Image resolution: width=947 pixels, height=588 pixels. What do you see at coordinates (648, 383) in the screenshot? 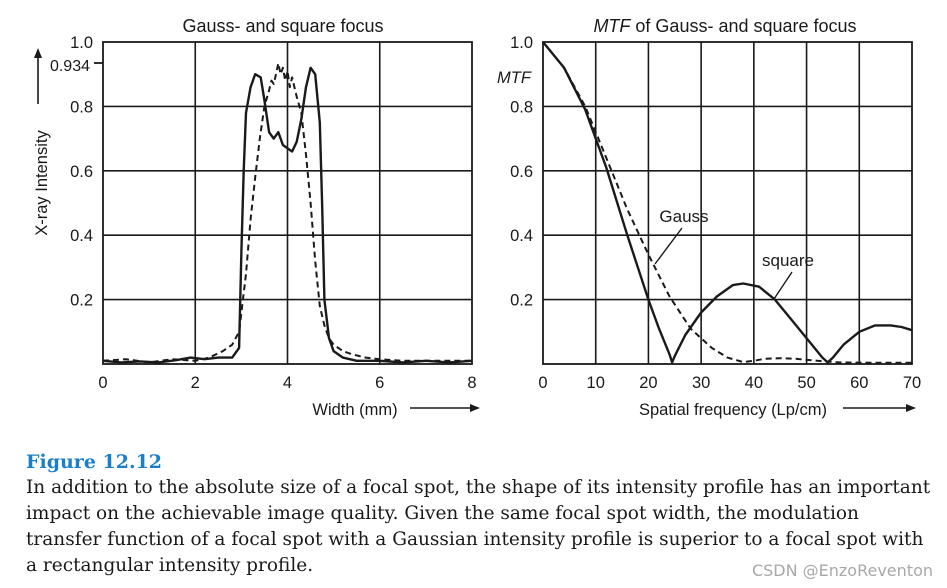
I see `right-xtick-label: 20` at bounding box center [648, 383].